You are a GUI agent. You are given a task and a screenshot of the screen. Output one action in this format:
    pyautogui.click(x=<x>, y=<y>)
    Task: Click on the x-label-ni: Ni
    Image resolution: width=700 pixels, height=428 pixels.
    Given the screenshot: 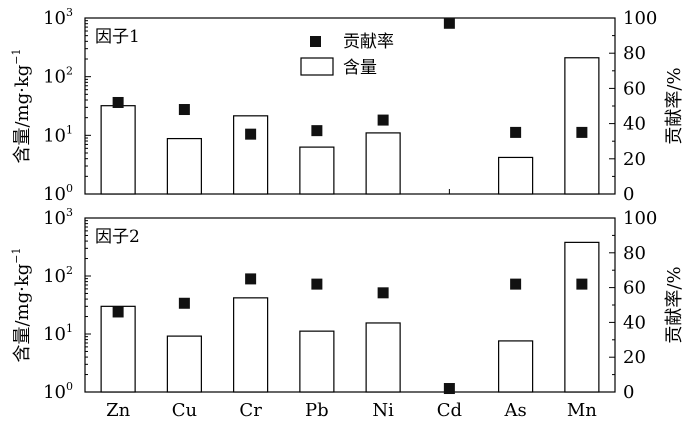 What is the action you would take?
    pyautogui.click(x=383, y=410)
    